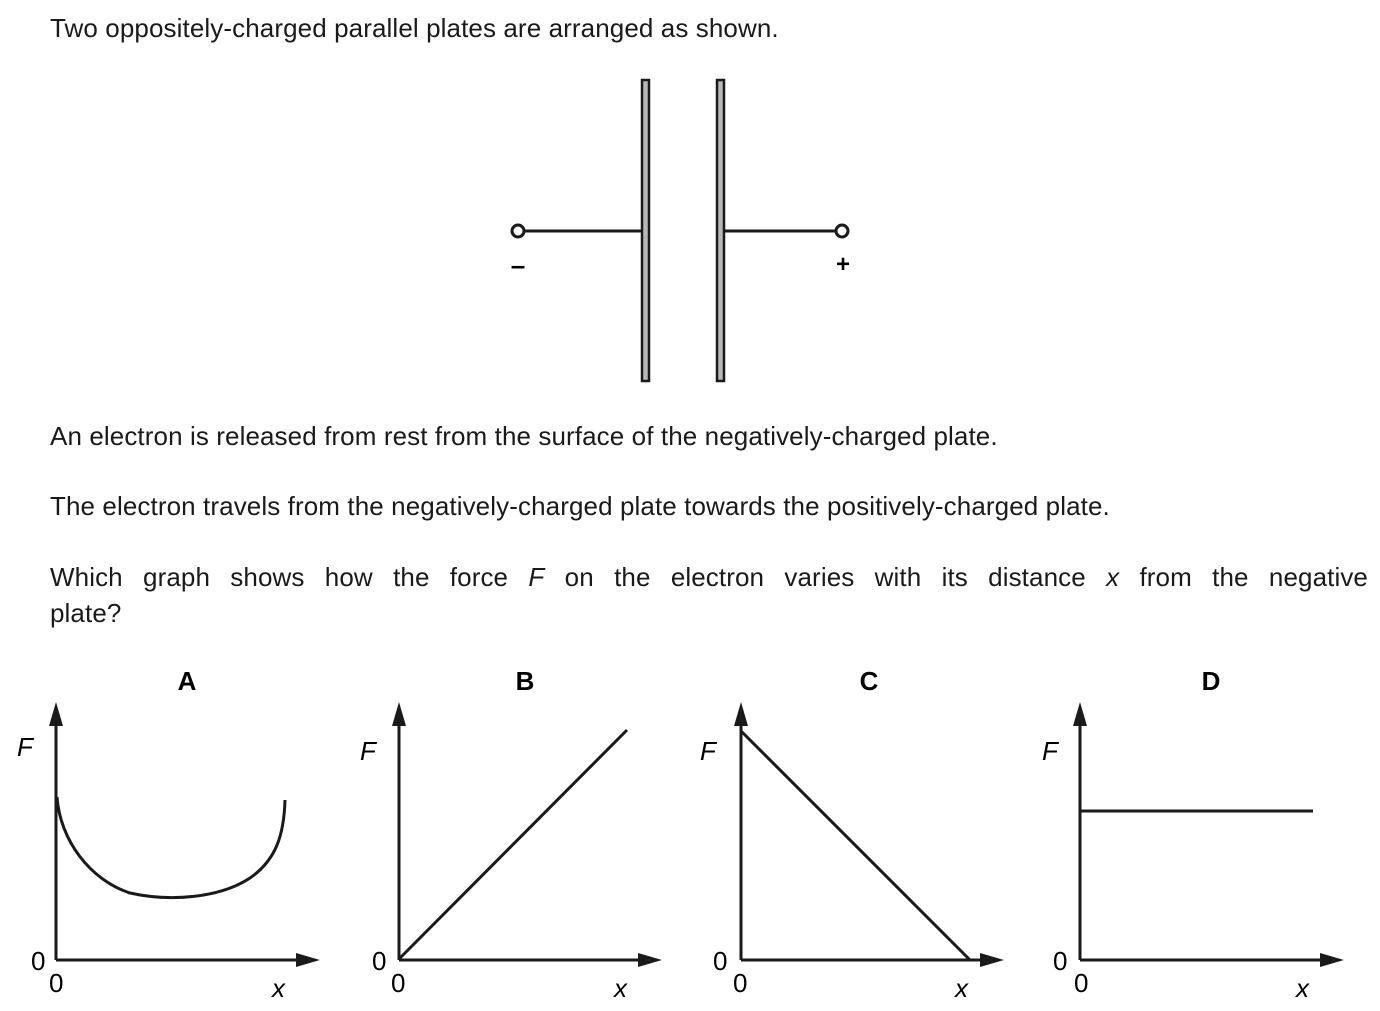 The width and height of the screenshot is (1380, 1011). Describe the element at coordinates (842, 231) in the screenshot. I see `positive-terminal-icon` at that location.